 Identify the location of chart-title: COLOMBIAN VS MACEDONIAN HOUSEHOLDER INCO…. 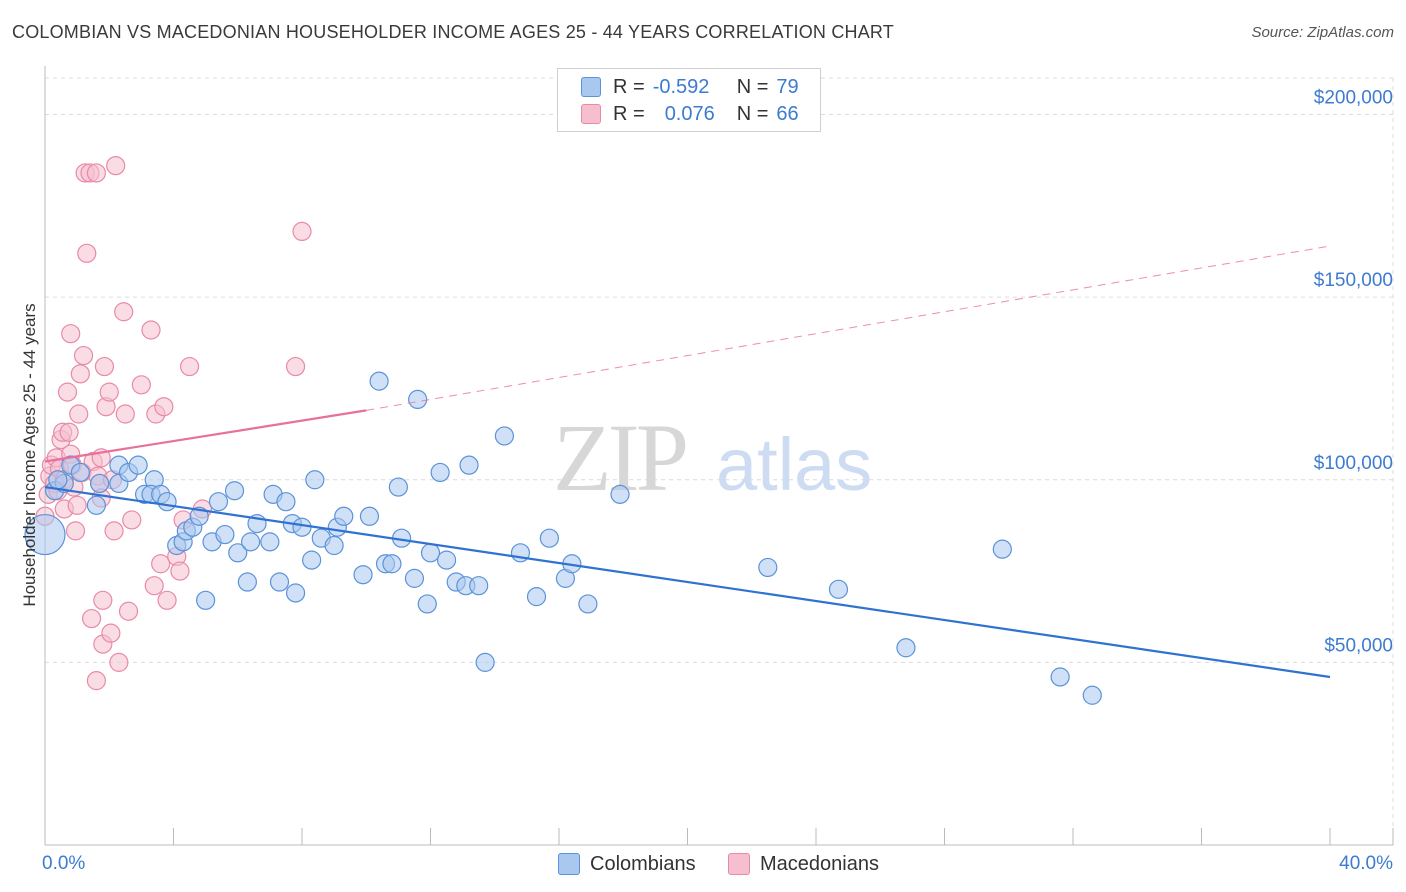
(453, 32).